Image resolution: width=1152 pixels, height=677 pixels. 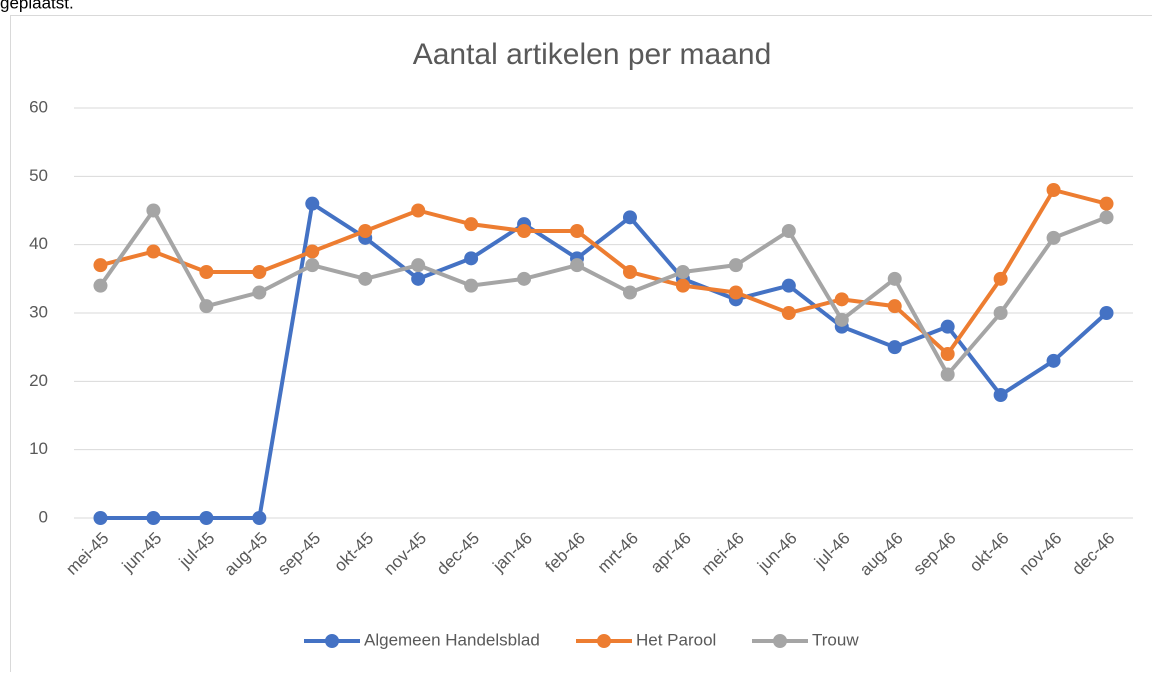 I want to click on x-tick-label: jul-46, so click(x=832, y=551).